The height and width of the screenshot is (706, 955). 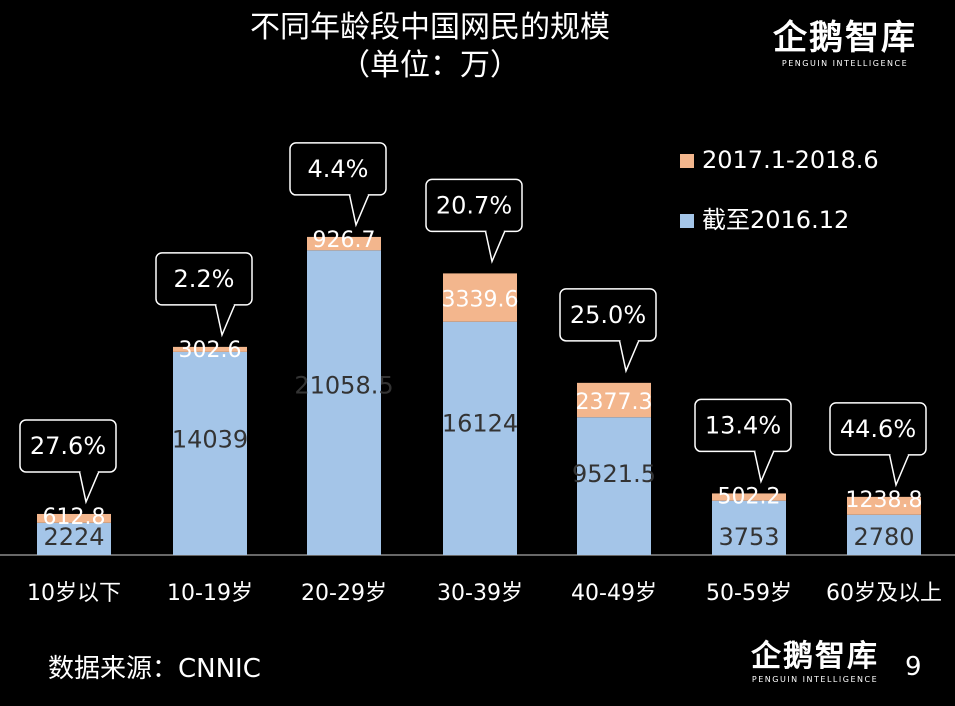 What do you see at coordinates (614, 474) in the screenshot?
I see `base-value-label-4: 9521.5` at bounding box center [614, 474].